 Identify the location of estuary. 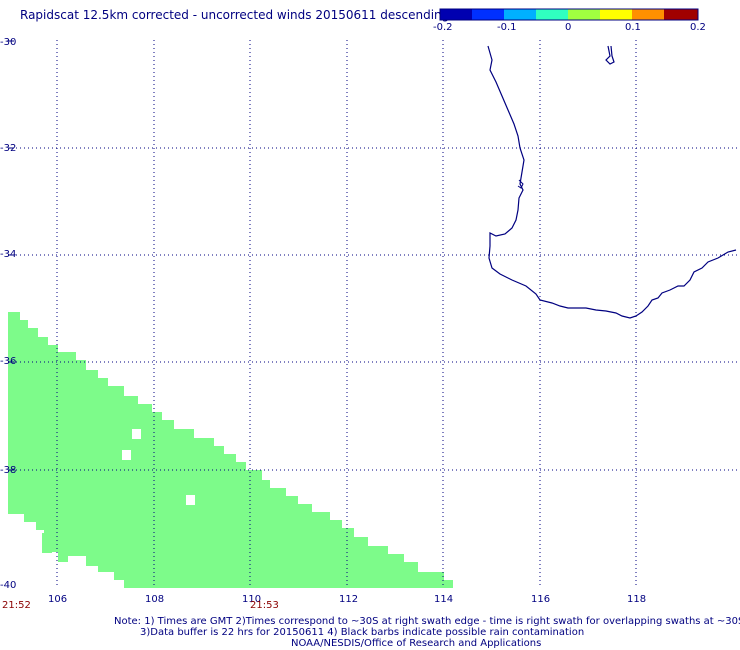
(520, 184).